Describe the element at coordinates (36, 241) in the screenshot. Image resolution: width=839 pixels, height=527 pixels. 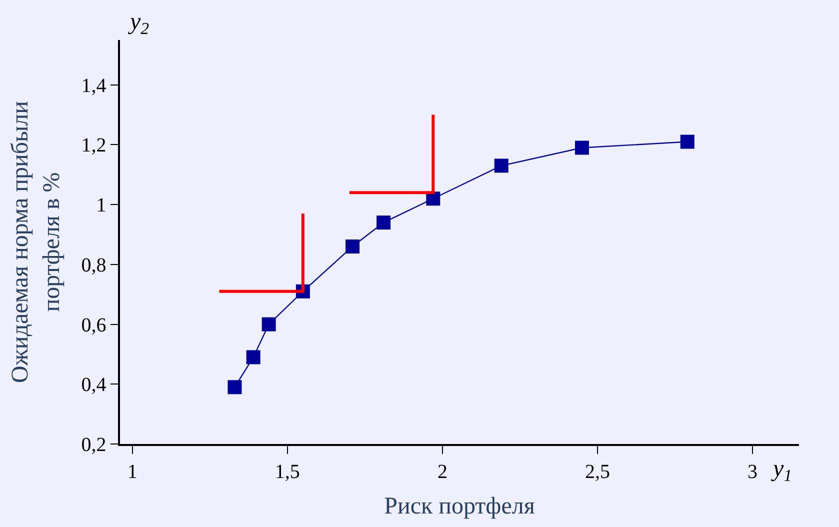
I see `y-axis-title: Ожидаемая норма прибыли портфеля в %` at that location.